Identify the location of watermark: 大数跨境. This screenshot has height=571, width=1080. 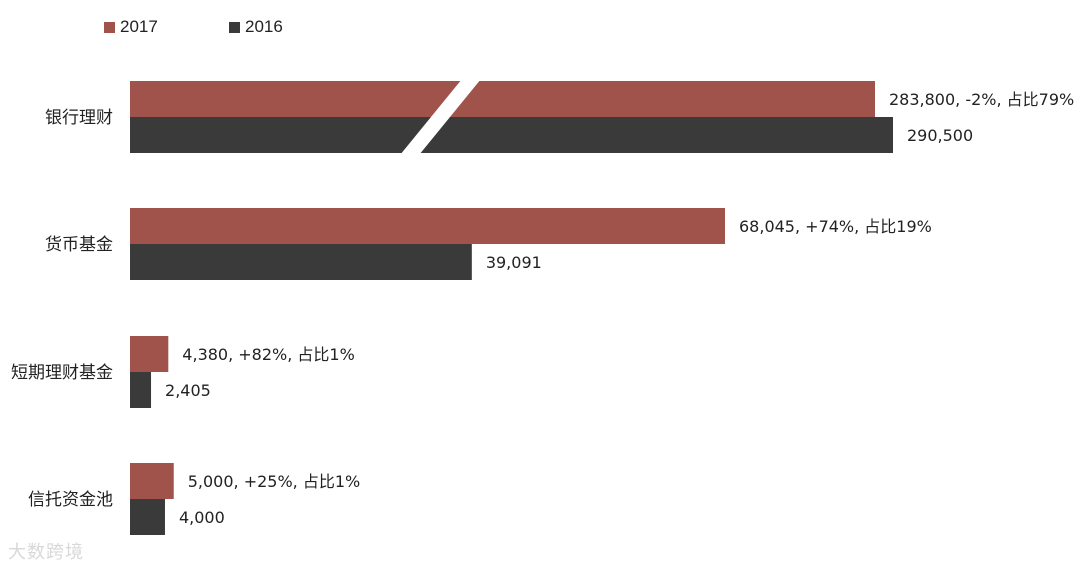
(46, 552).